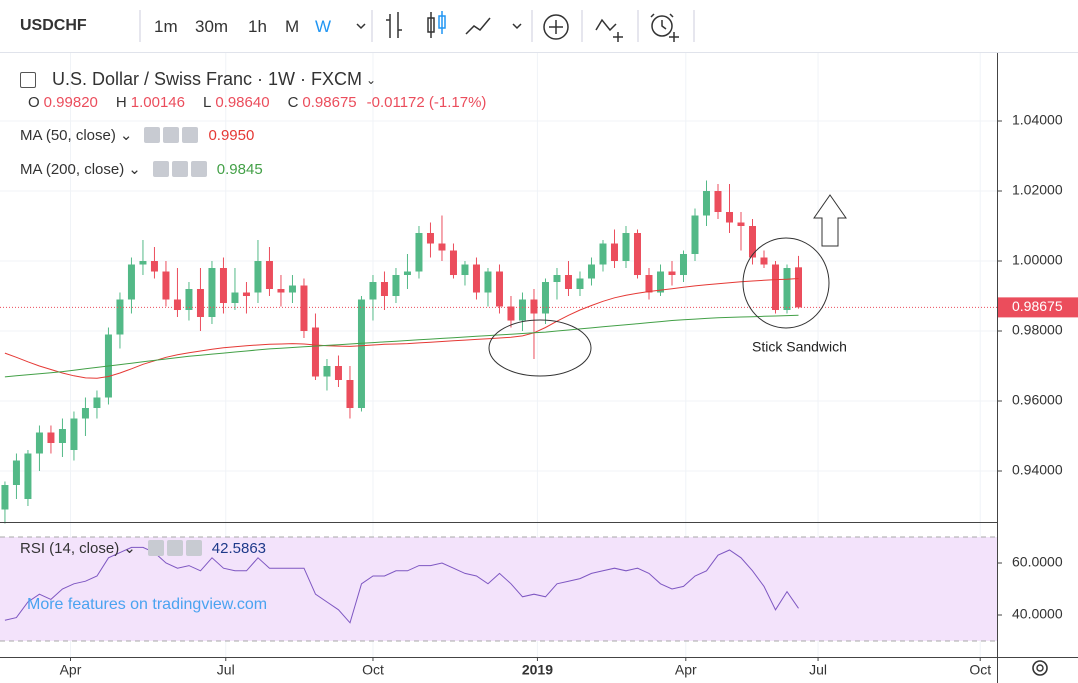  Describe the element at coordinates (239, 169) in the screenshot. I see `indicator-value: 0.9845` at that location.